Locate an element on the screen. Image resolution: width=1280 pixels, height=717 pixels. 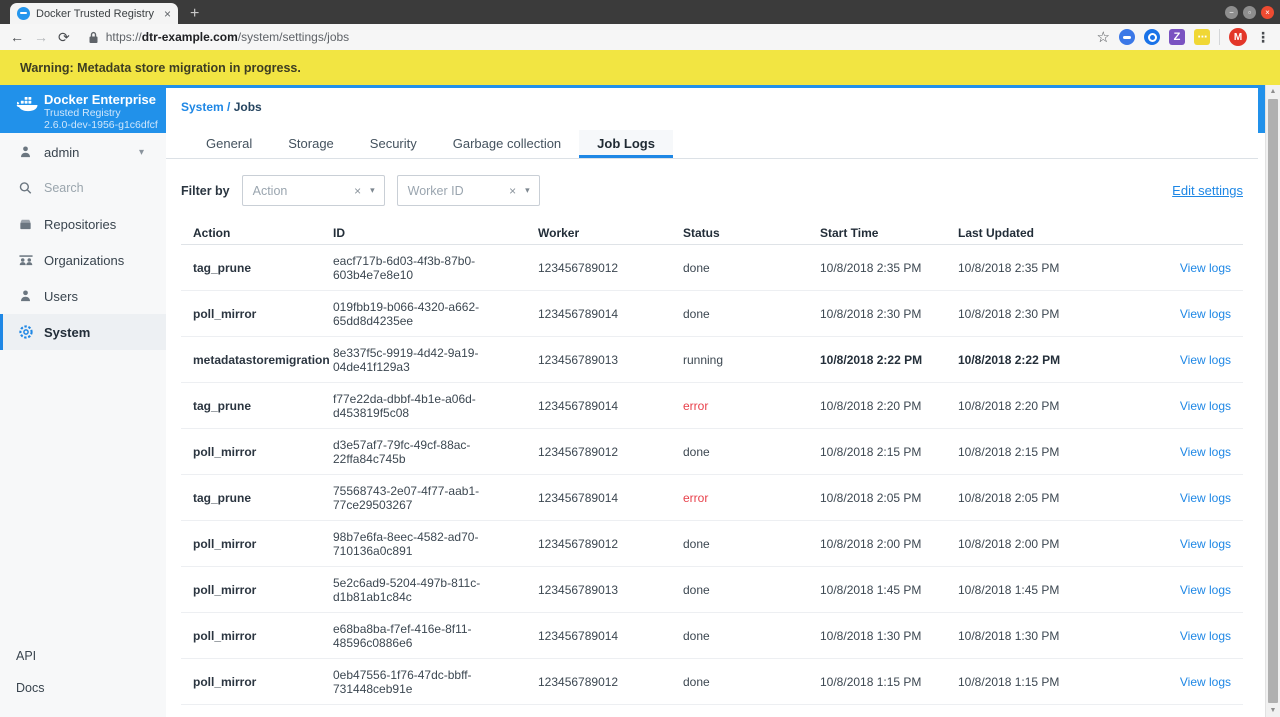
job-id: f77e22da-dbbf-4b1e-a06d-d453819f5c08 is located at coordinates (404, 405).